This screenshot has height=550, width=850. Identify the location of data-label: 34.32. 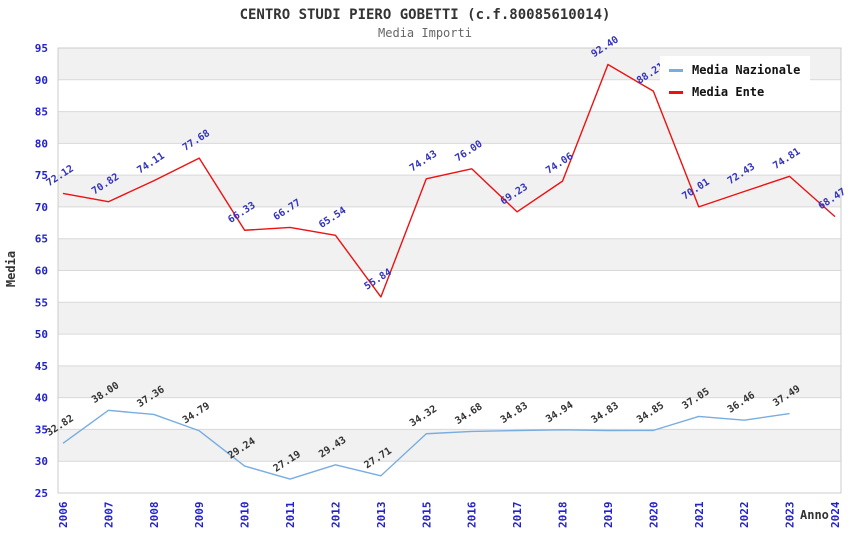
(423, 417).